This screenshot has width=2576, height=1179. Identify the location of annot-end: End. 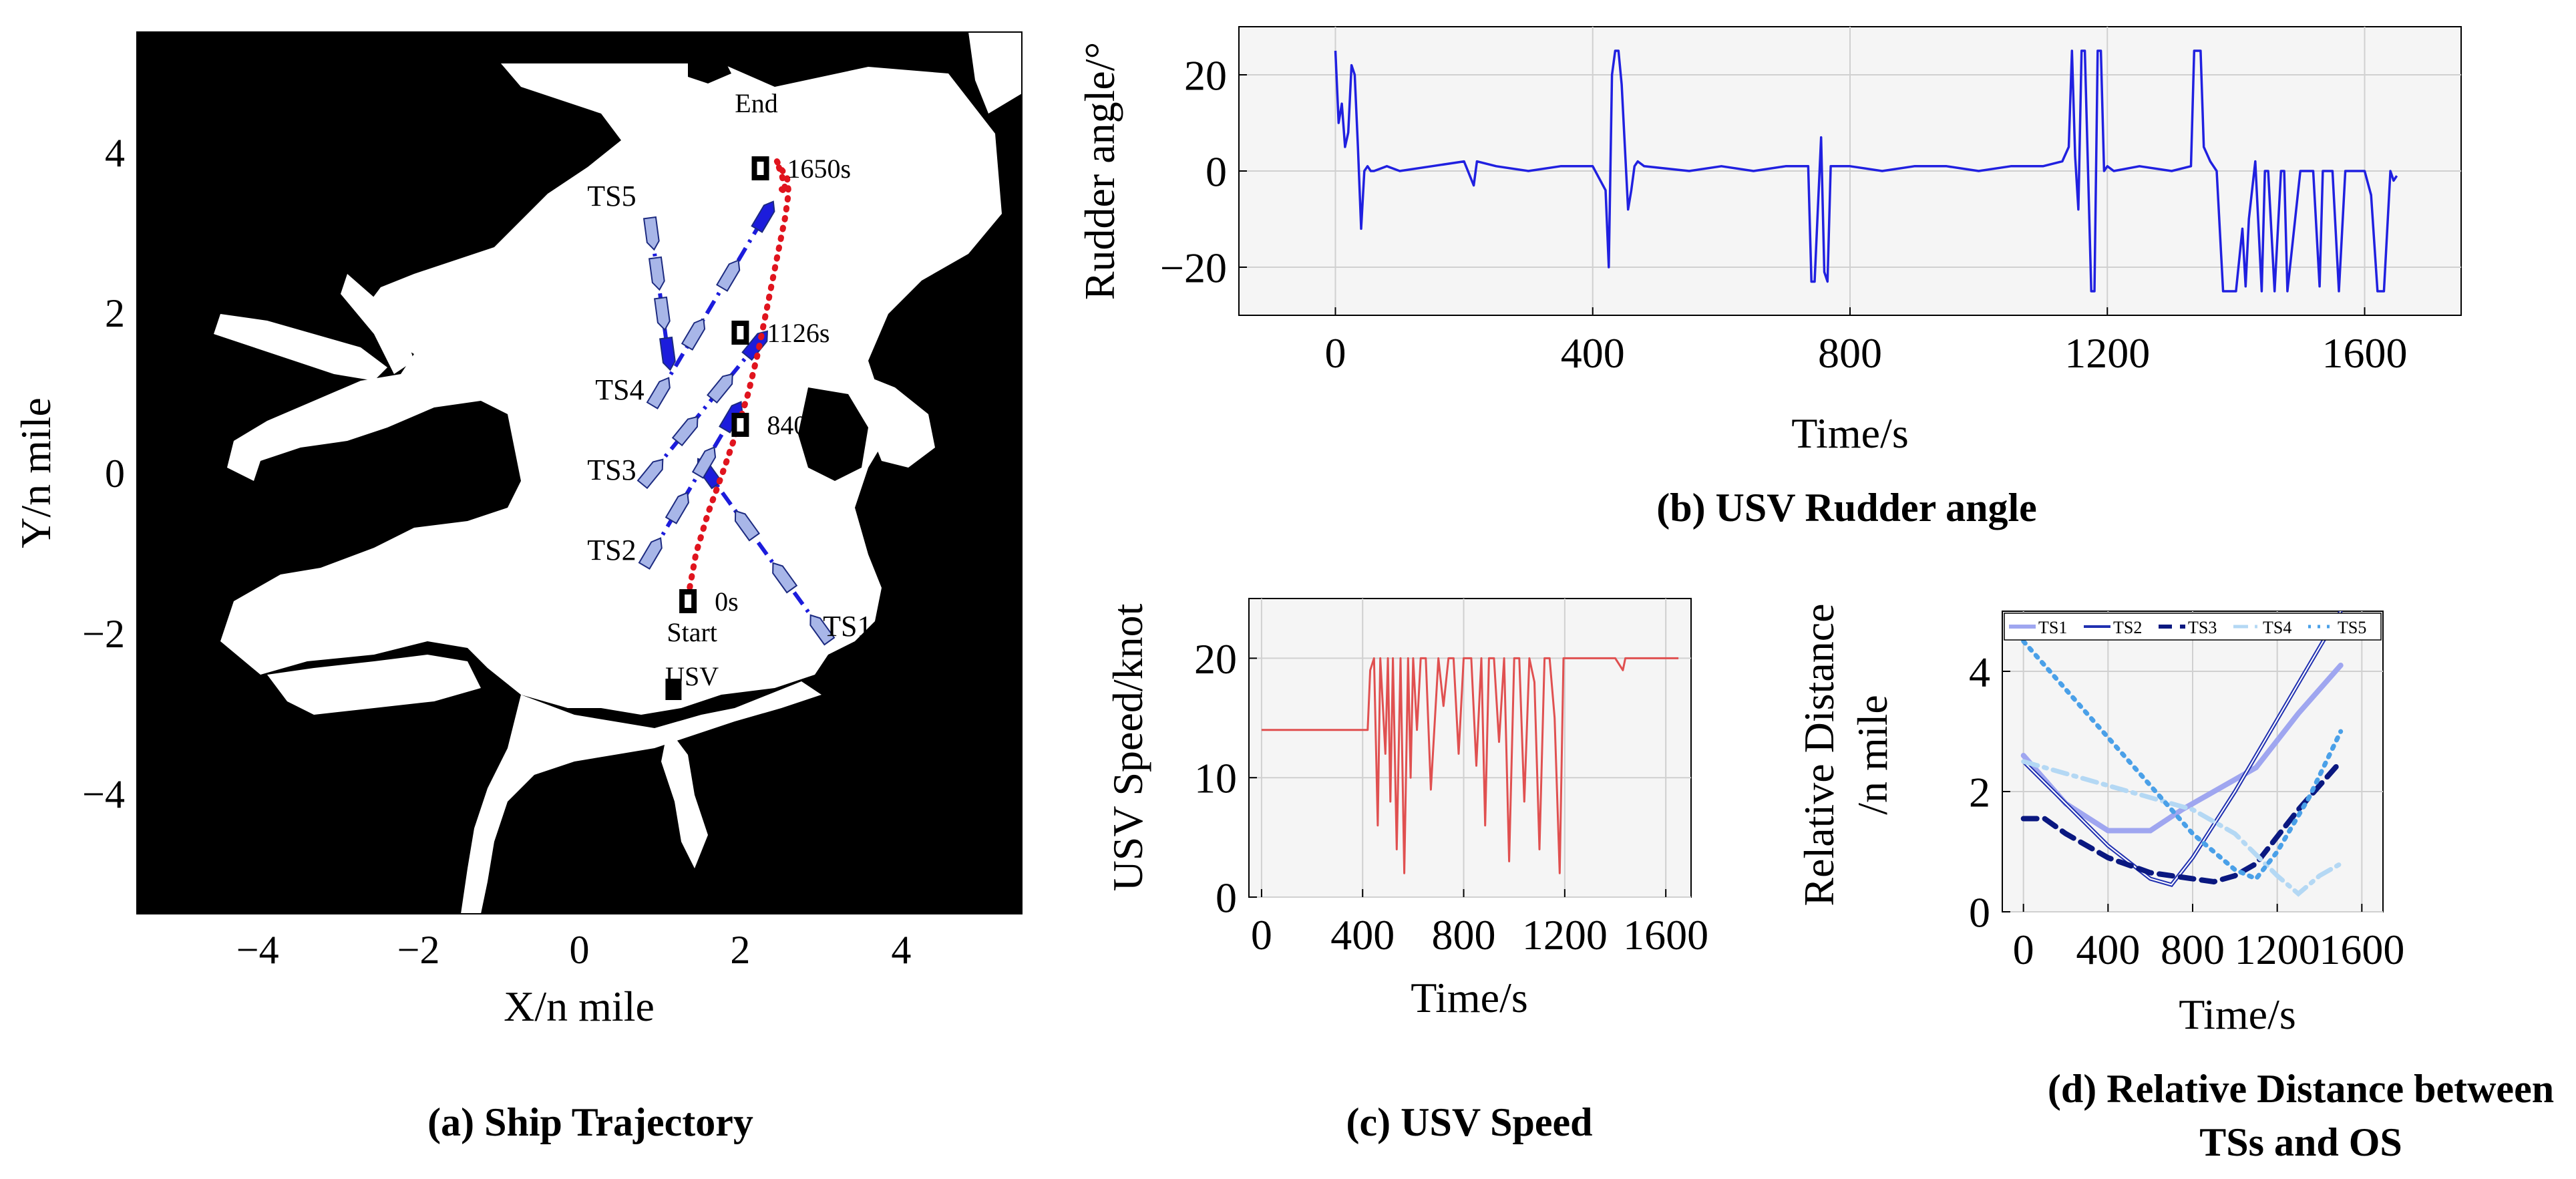
(756, 103).